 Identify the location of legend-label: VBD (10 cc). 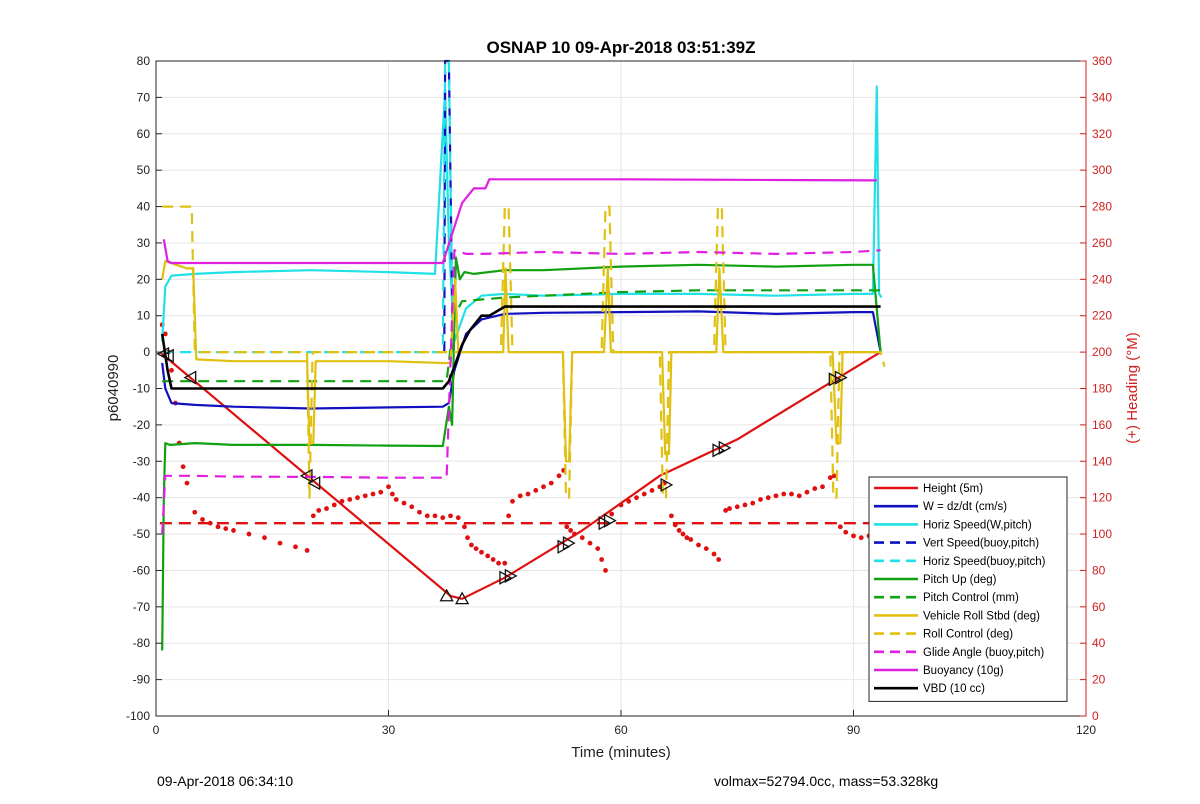
(954, 689).